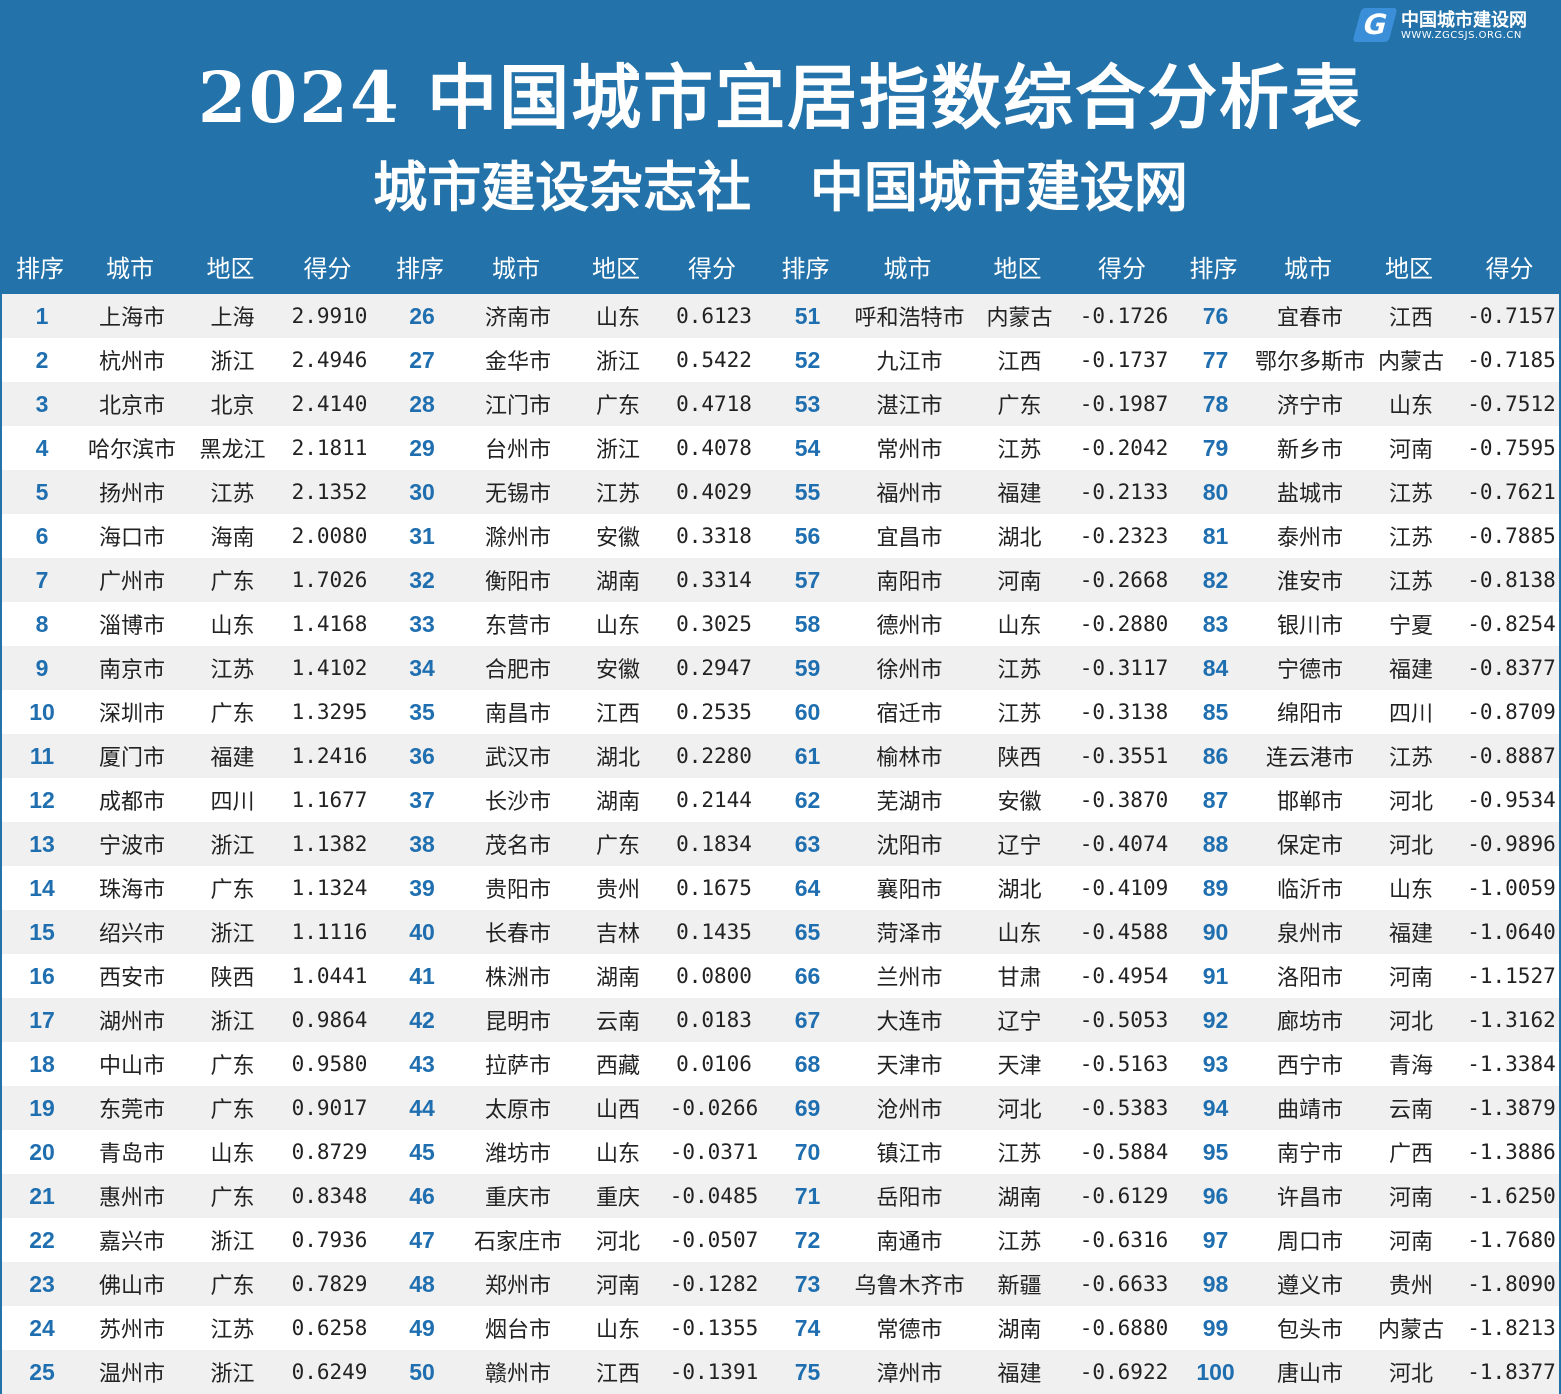 The width and height of the screenshot is (1561, 1394). Describe the element at coordinates (1511, 932) in the screenshot. I see `cell-score: -1.0640` at that location.